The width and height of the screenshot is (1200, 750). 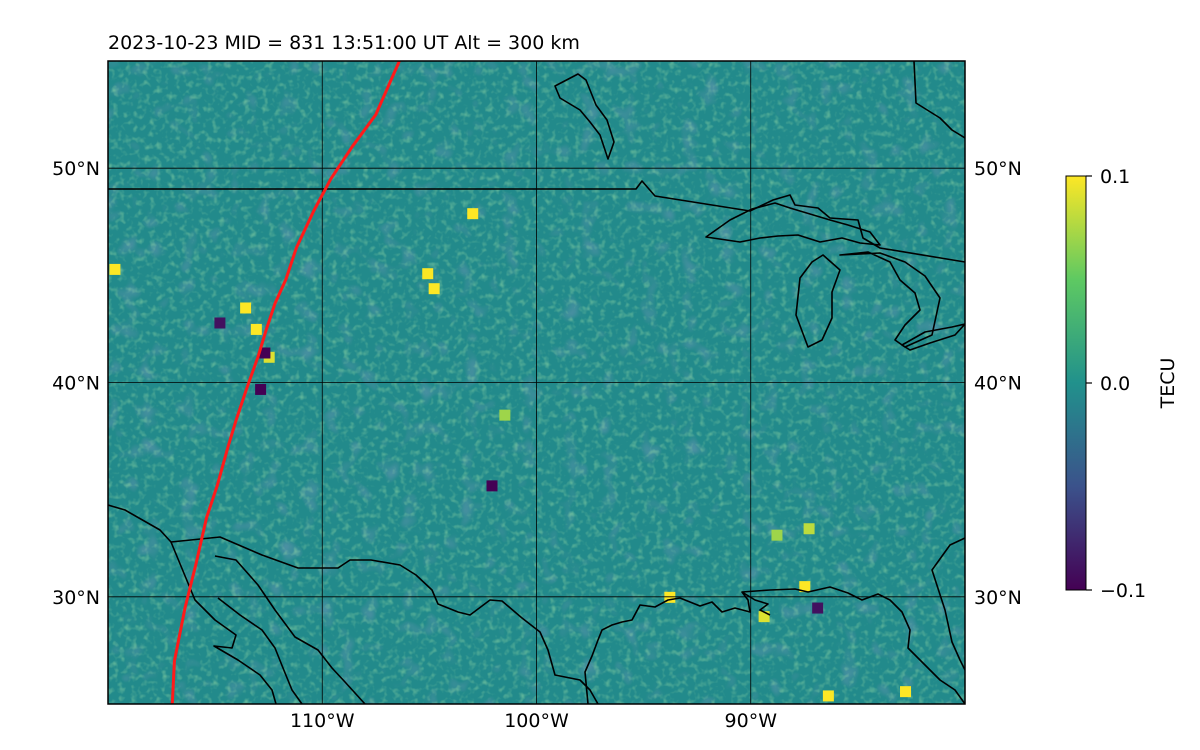 What do you see at coordinates (939, 100) in the screenshot?
I see `hudson-bay-coast` at bounding box center [939, 100].